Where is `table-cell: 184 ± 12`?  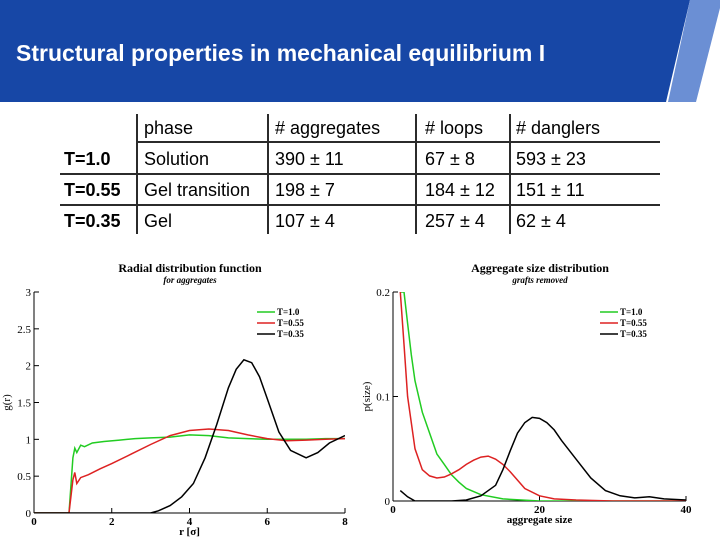
table-cell: 184 ± 12 is located at coordinates (460, 190).